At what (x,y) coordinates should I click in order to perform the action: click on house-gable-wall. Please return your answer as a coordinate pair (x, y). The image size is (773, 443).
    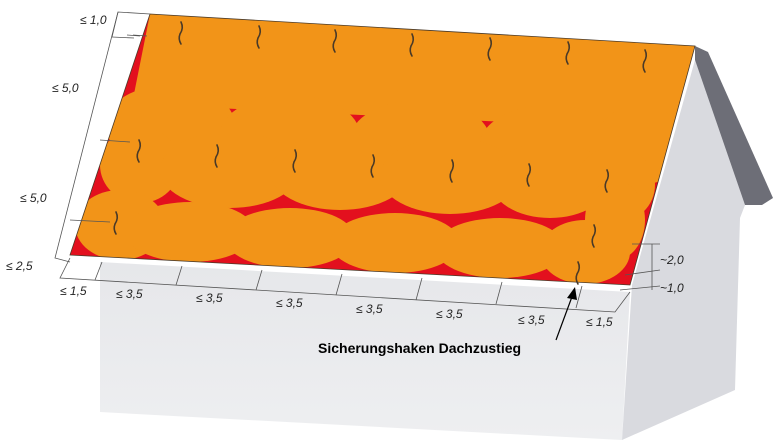
    Looking at the image, I should click on (683, 250).